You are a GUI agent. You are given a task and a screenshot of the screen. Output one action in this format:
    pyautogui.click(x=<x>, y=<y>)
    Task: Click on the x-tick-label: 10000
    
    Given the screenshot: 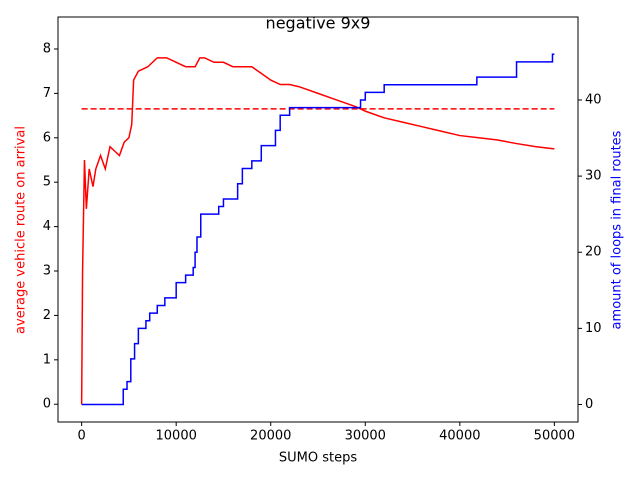 What is the action you would take?
    pyautogui.click(x=176, y=436)
    